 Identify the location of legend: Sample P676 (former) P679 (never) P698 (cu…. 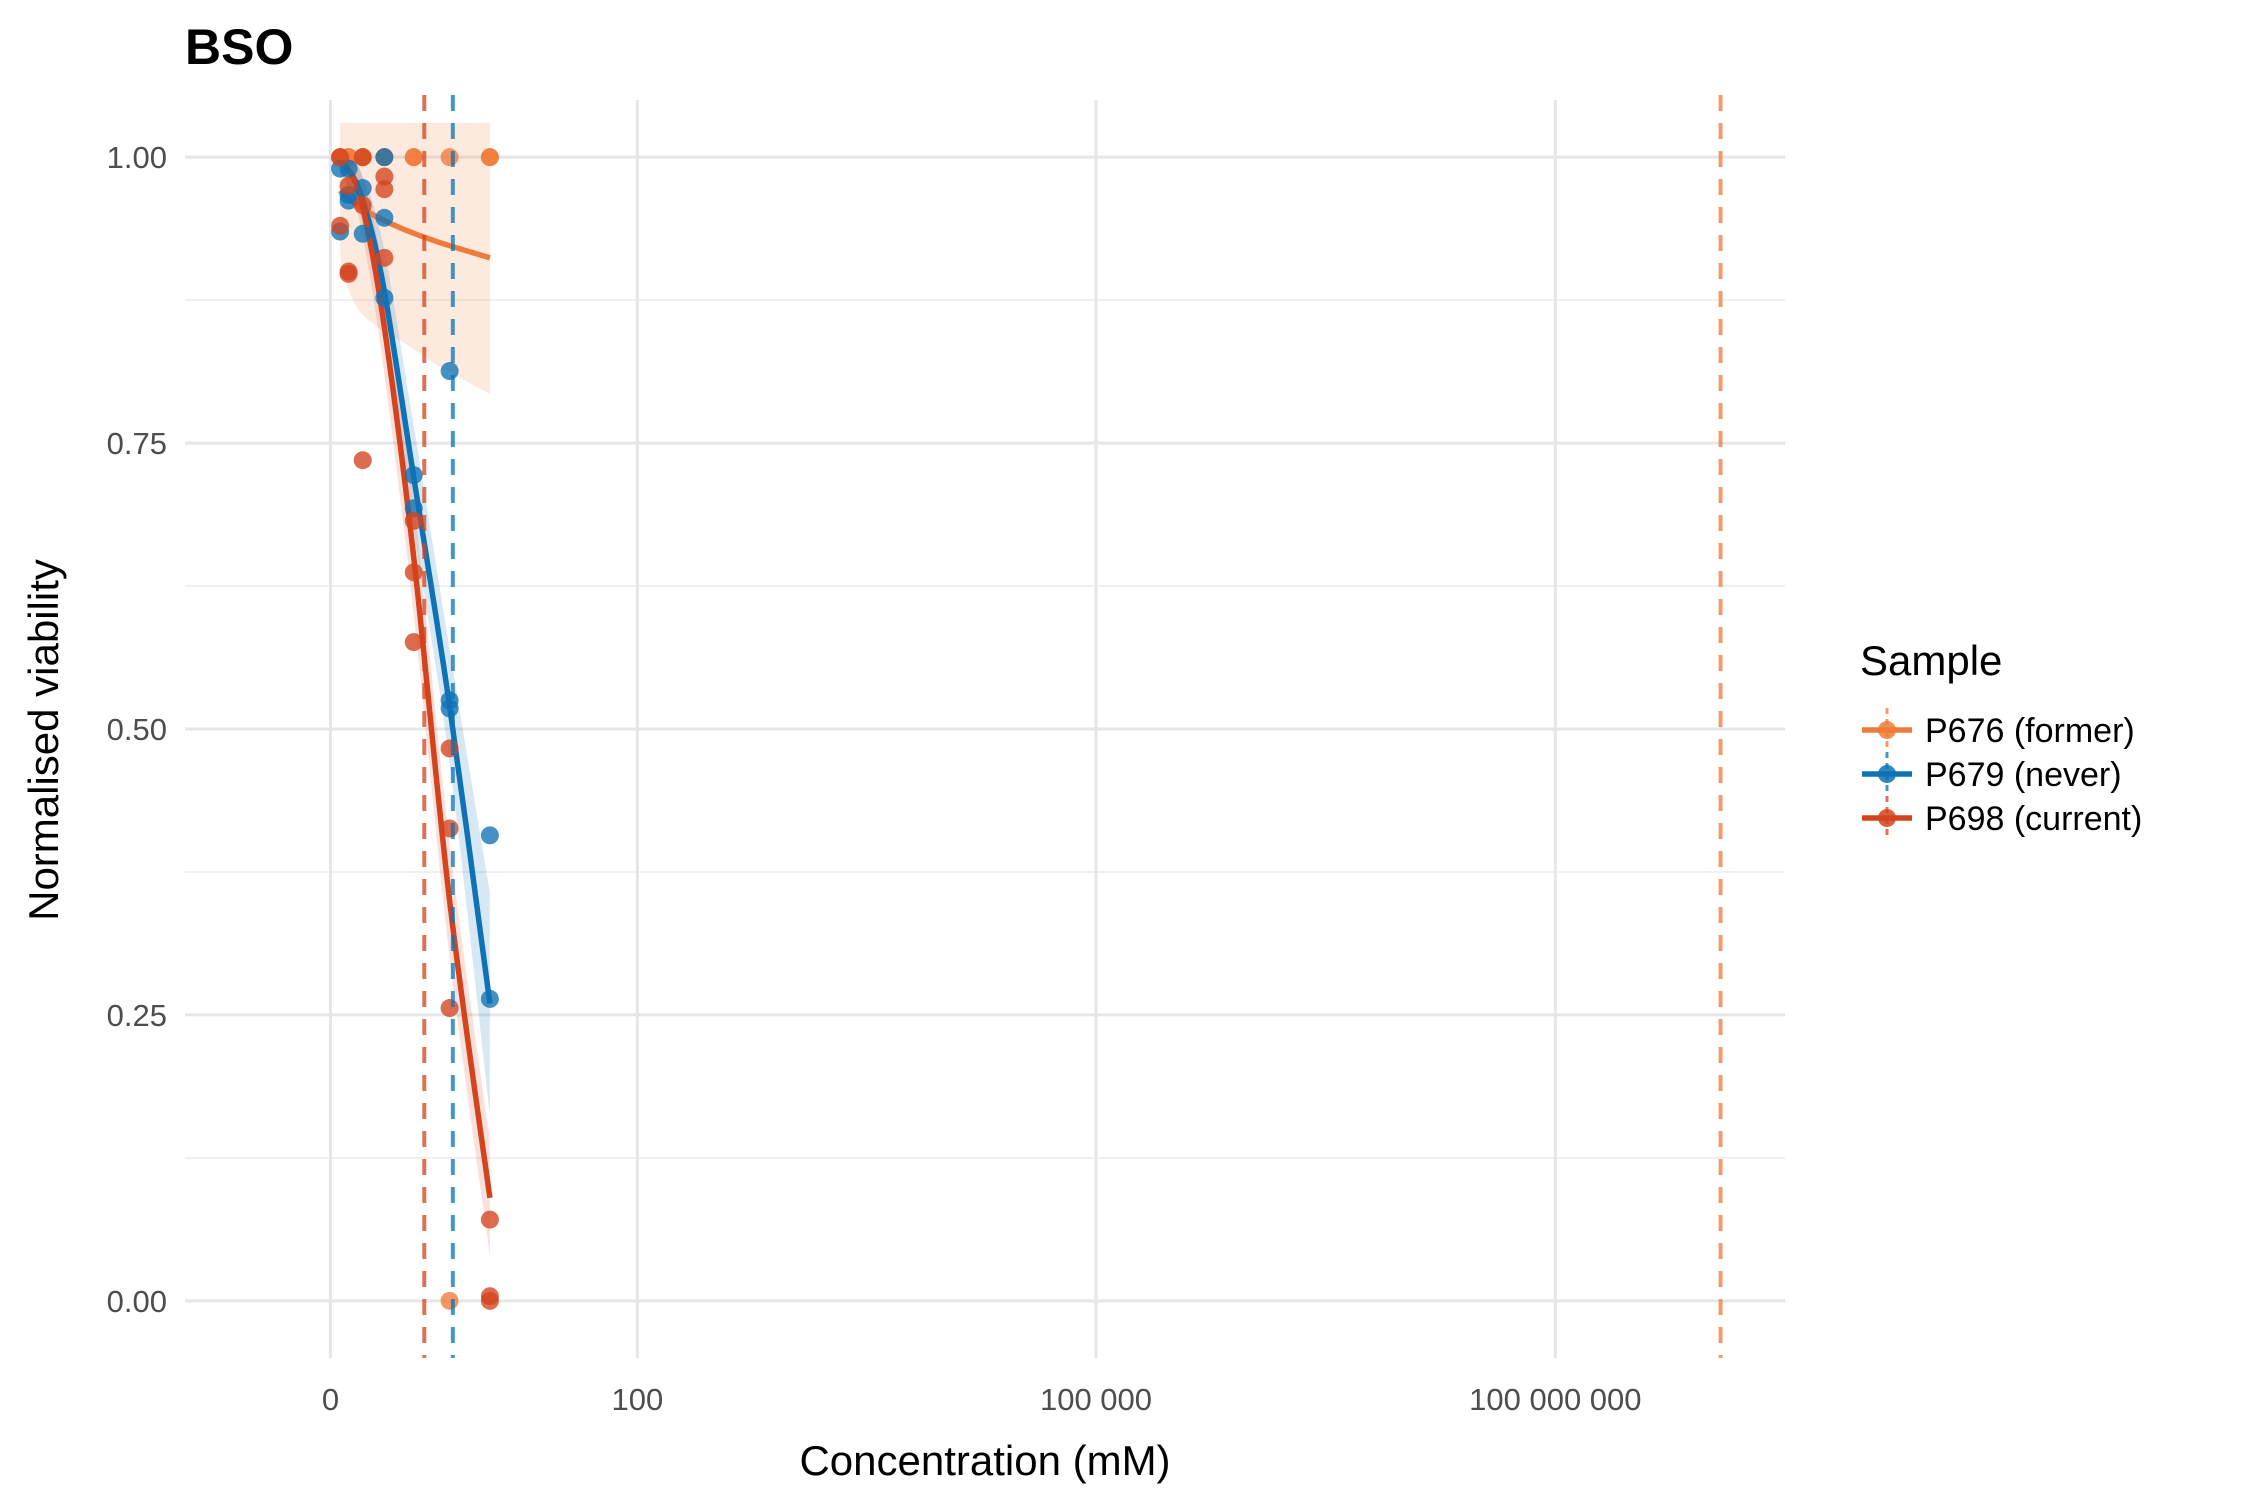
(2001, 738).